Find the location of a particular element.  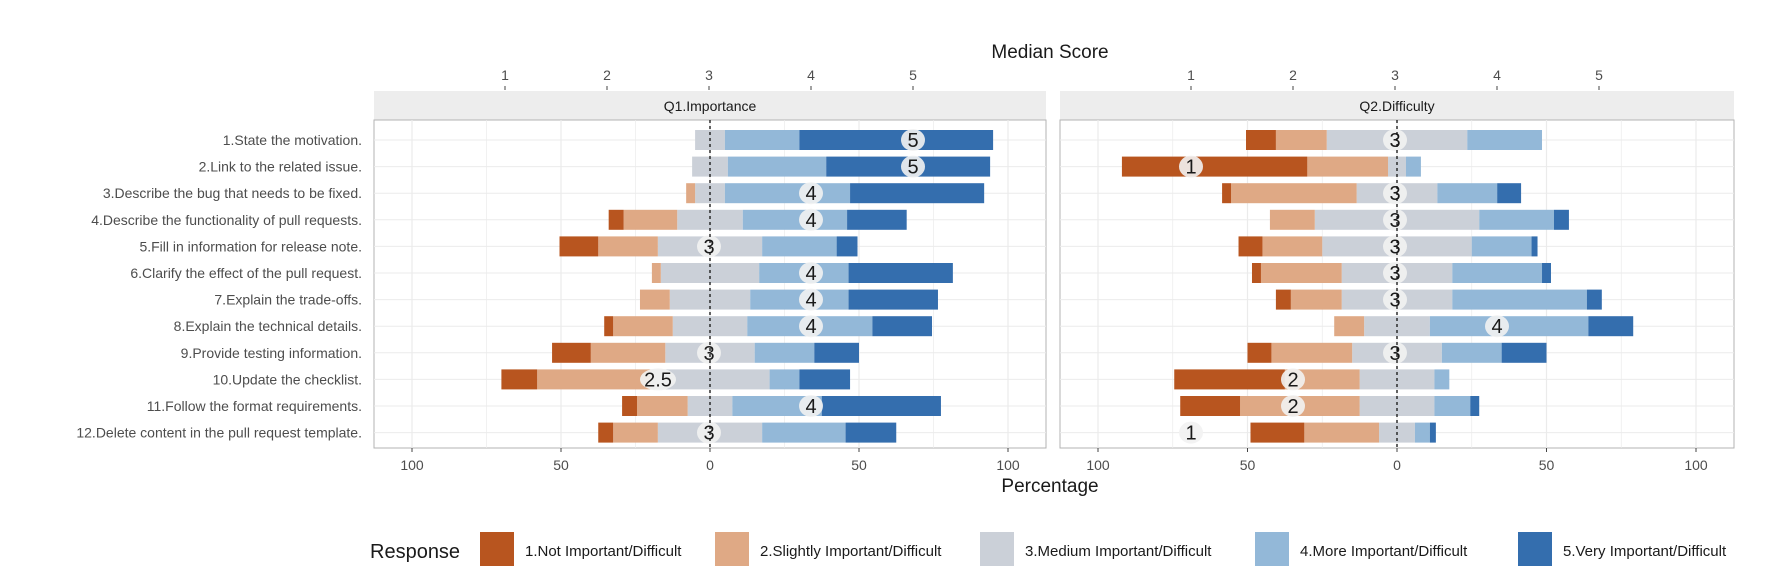

panel-importance-x-ticks: 100 50 0 50 100 is located at coordinates (710, 460).